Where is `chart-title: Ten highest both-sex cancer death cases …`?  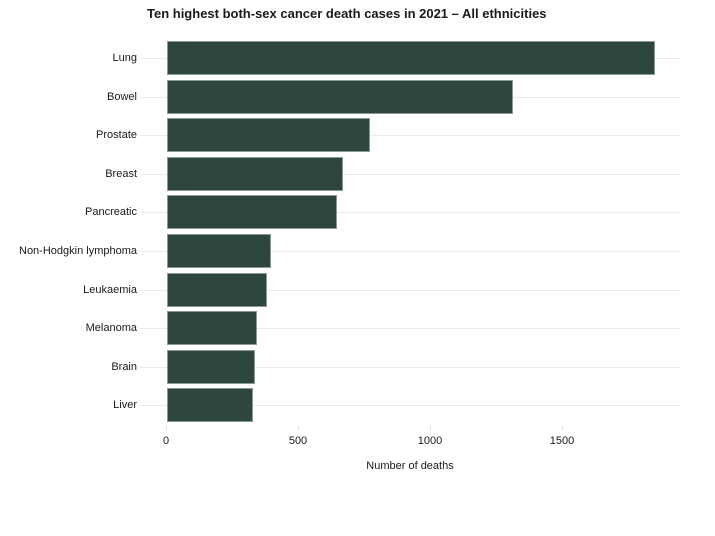 chart-title: Ten highest both-sex cancer death cases … is located at coordinates (347, 13).